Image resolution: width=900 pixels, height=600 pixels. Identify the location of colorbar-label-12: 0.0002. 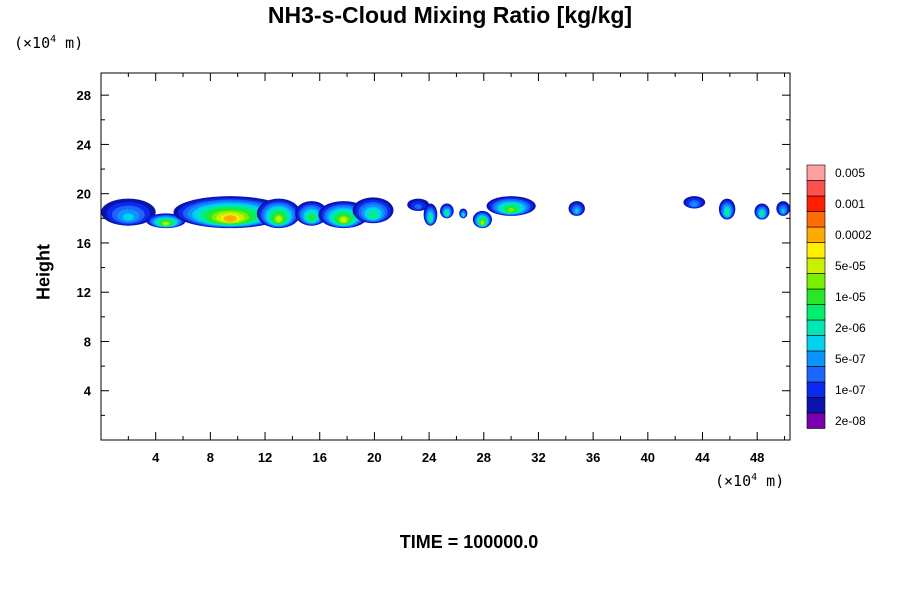
(853, 235).